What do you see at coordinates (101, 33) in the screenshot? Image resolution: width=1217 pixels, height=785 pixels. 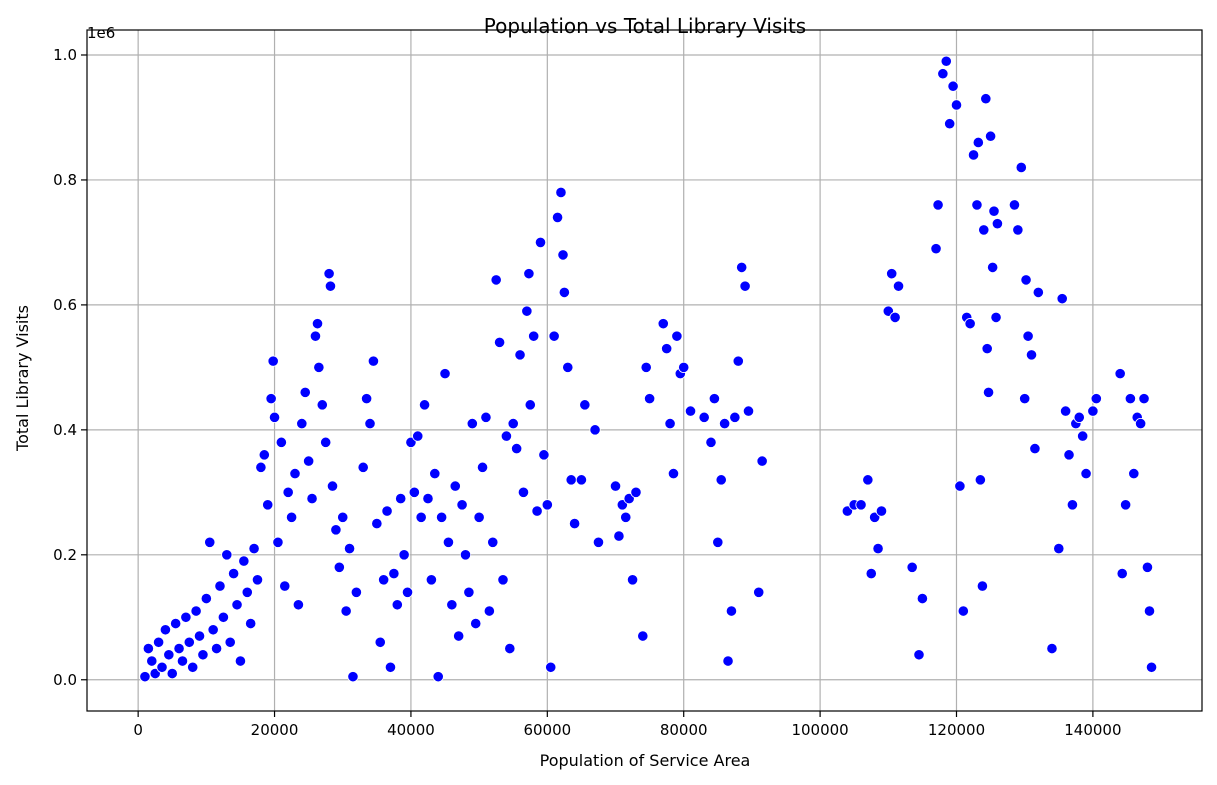 I see `y-axis-offset-label: 1e6` at bounding box center [101, 33].